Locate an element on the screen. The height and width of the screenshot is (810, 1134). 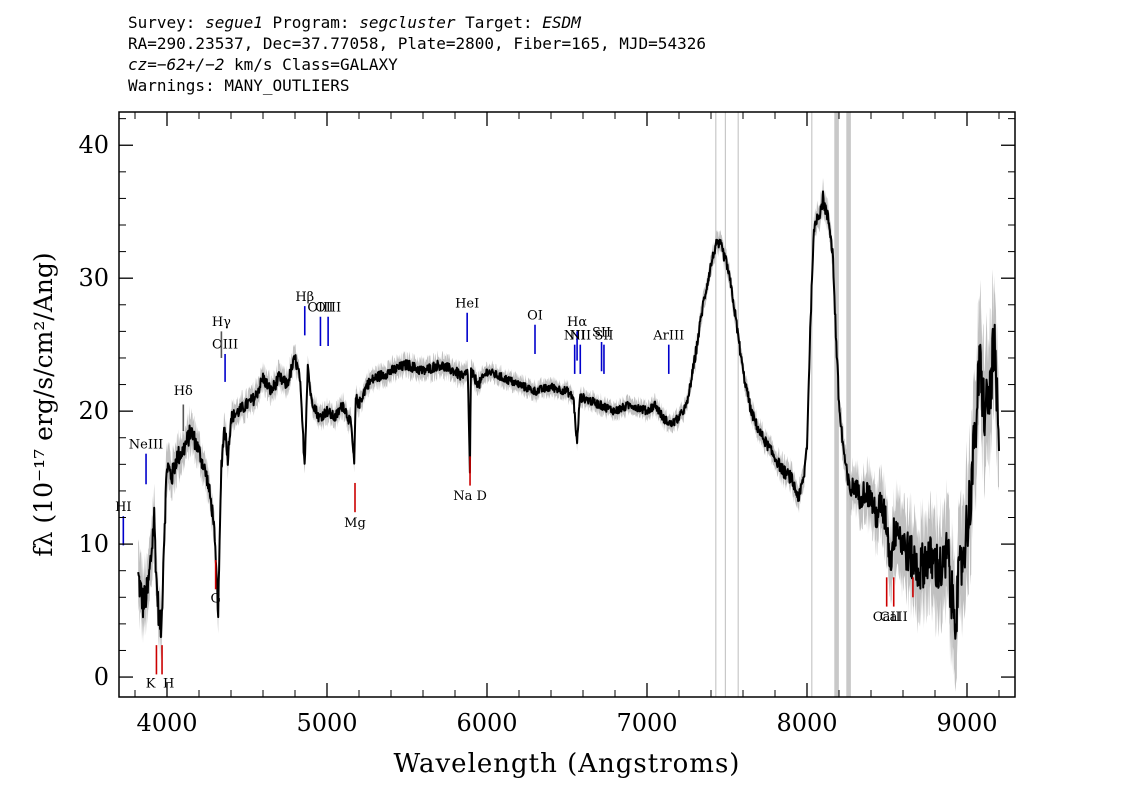
emission-line-label-7: NII is located at coordinates (575, 335).